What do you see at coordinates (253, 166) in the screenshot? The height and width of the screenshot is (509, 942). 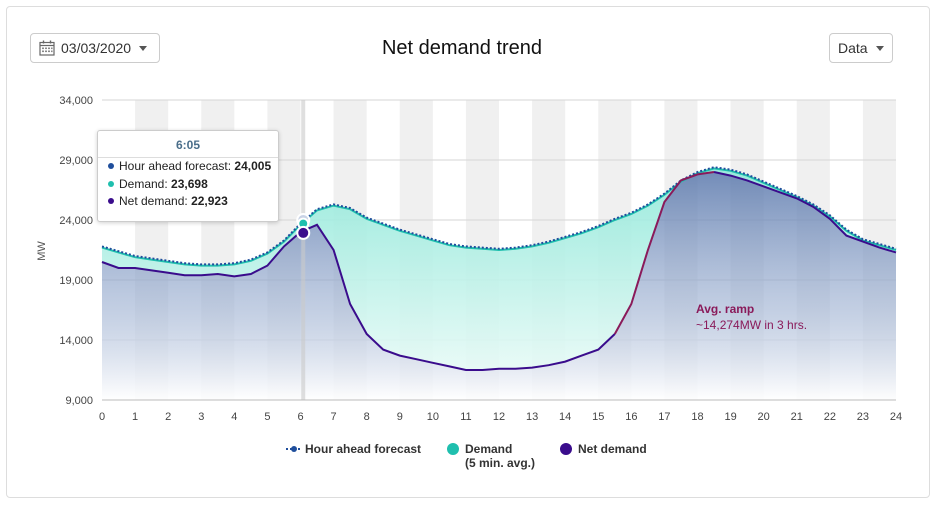 I see `tooltip-value: 24,005` at bounding box center [253, 166].